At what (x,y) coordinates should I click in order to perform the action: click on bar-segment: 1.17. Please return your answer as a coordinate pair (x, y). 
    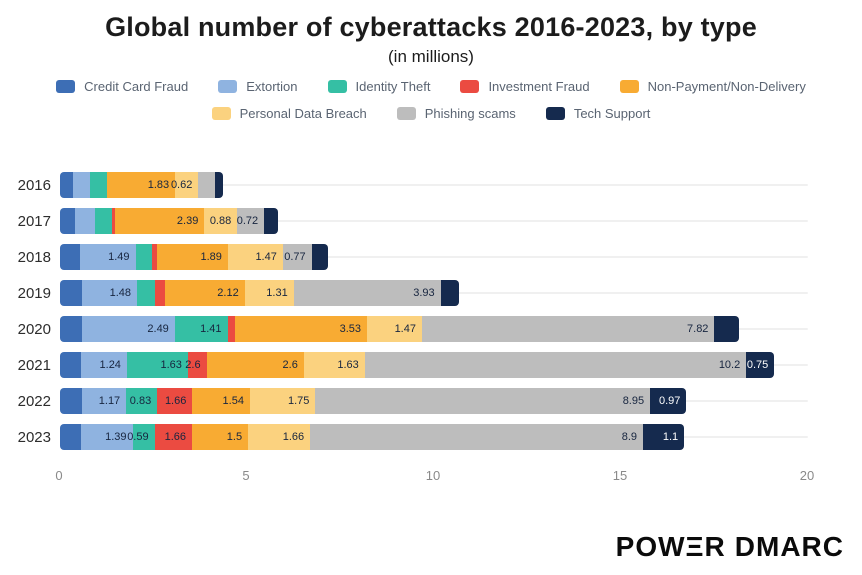
    Looking at the image, I should click on (104, 401).